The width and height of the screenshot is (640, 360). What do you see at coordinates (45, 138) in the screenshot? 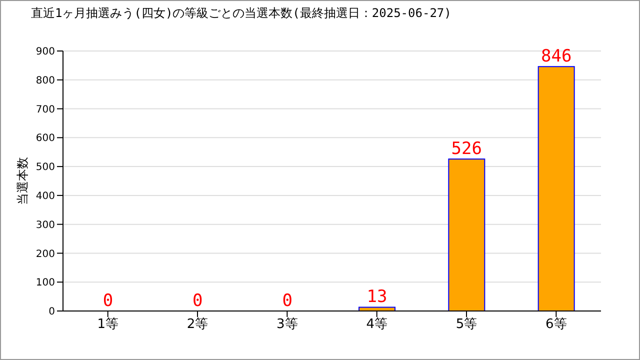
I see `y-tick-label: 600` at bounding box center [45, 138].